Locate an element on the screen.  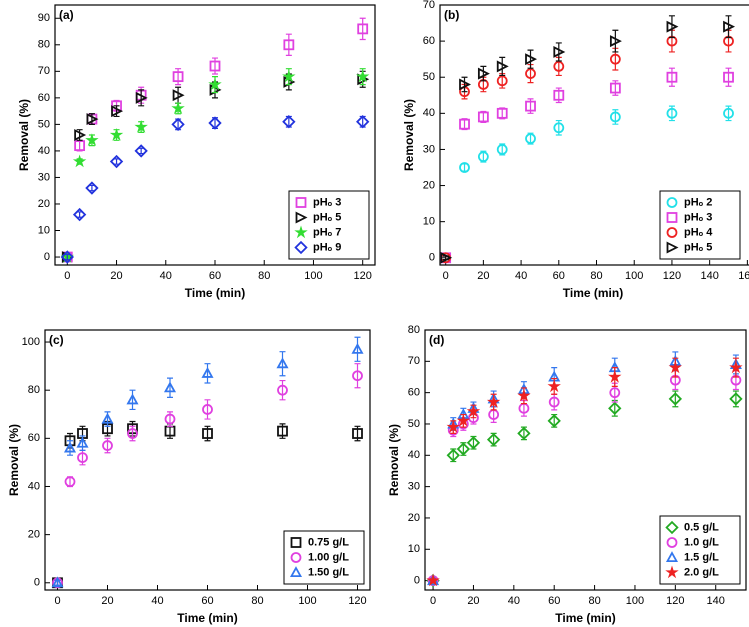
x-tick-label: 120 is located at coordinates (675, 601).